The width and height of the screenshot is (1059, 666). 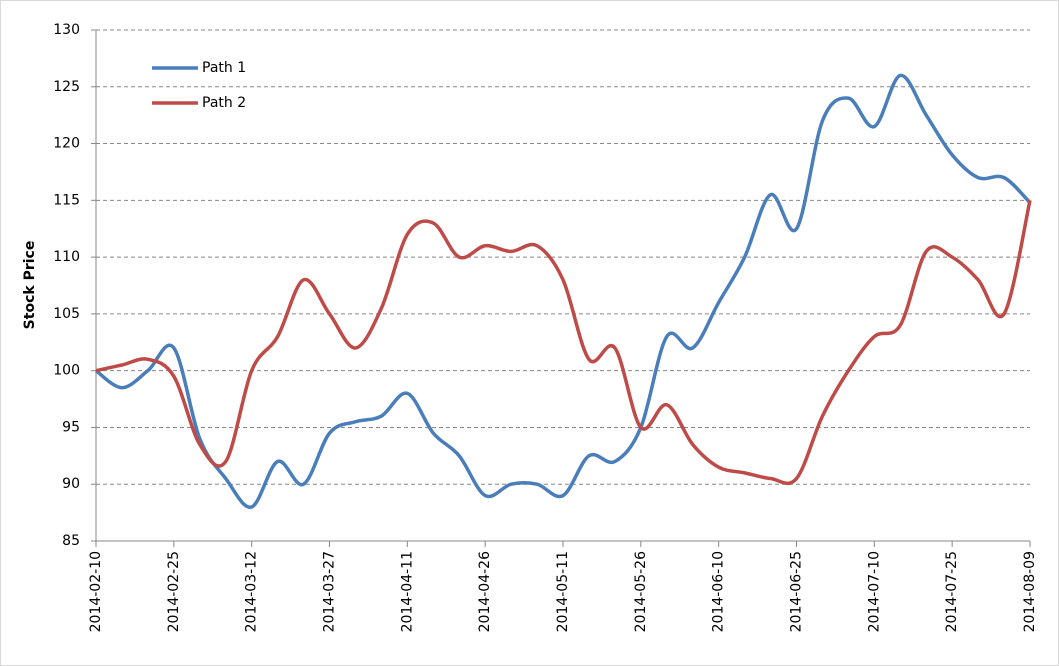 I want to click on x-tick-label: 2014-05-26, so click(x=641, y=591).